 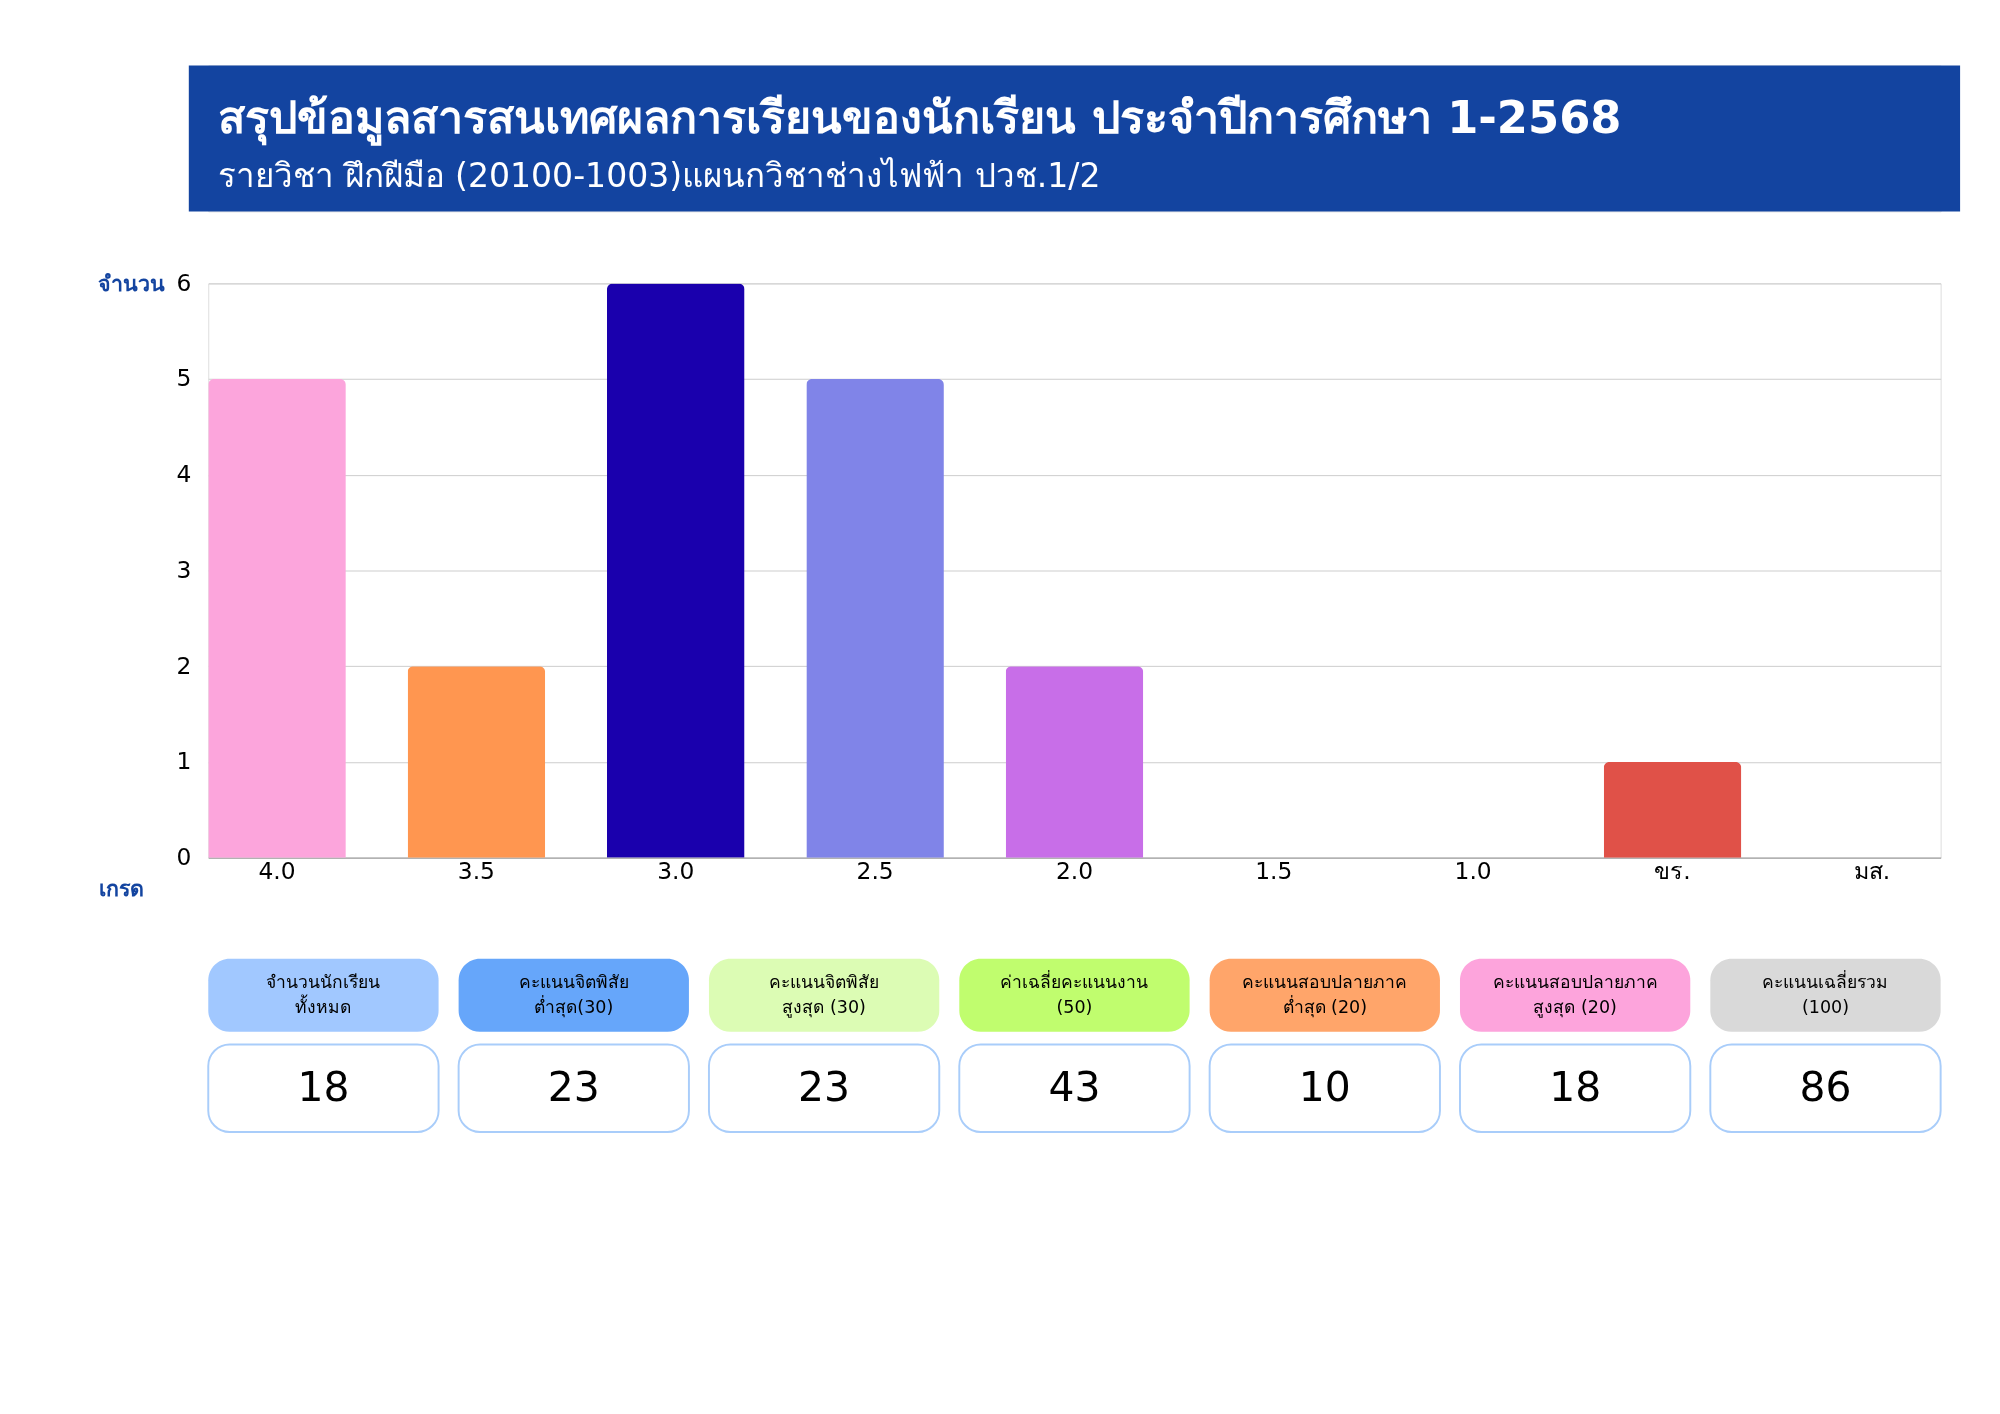 What do you see at coordinates (875, 870) in the screenshot?
I see `x-tick-label: 2.5` at bounding box center [875, 870].